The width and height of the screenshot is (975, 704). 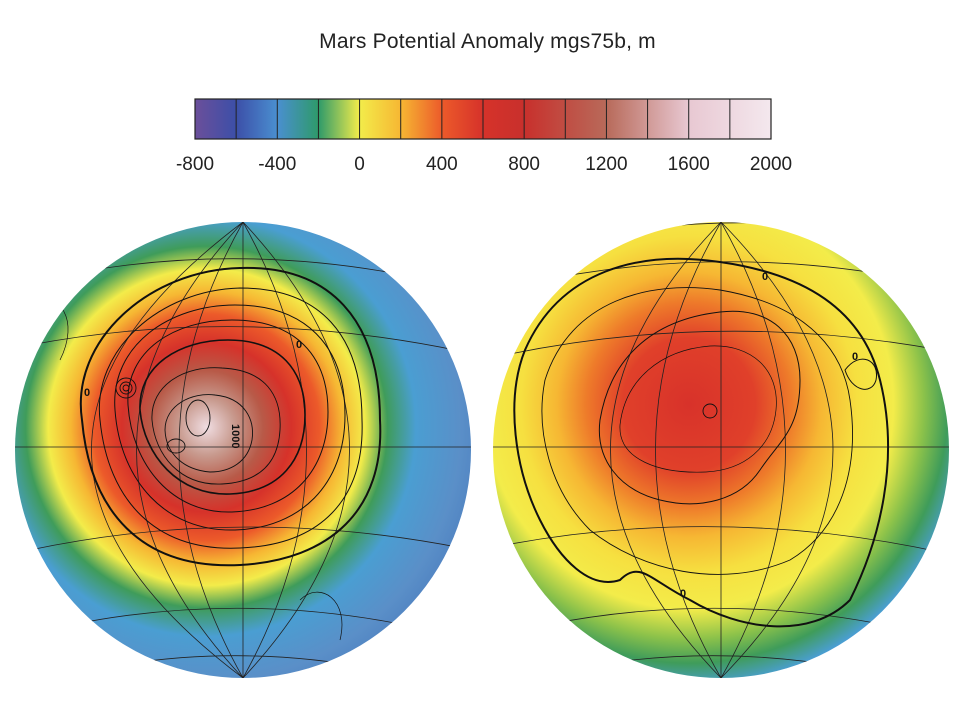 I want to click on colorbar-tick-label: -800, so click(x=195, y=164).